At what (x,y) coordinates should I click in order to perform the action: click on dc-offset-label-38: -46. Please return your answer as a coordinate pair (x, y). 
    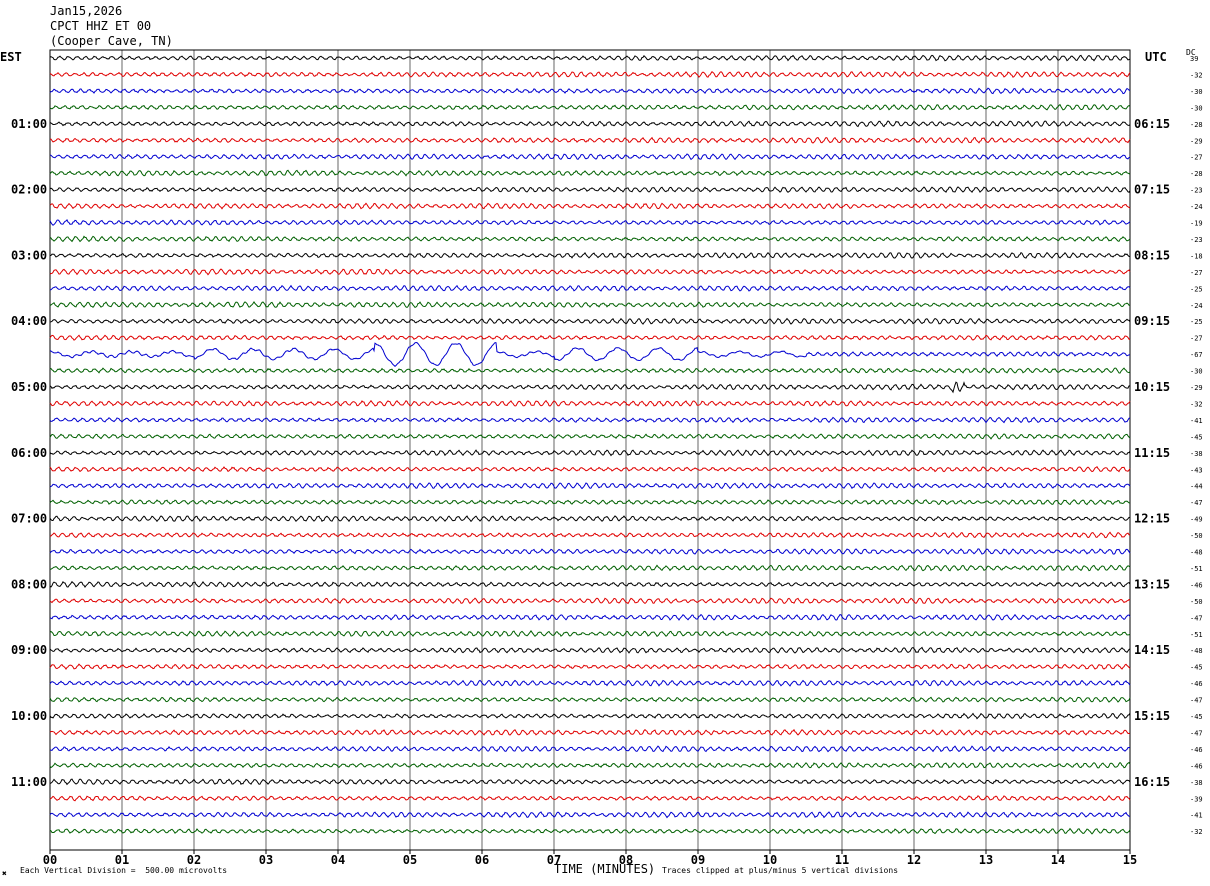
    Looking at the image, I should click on (1196, 684).